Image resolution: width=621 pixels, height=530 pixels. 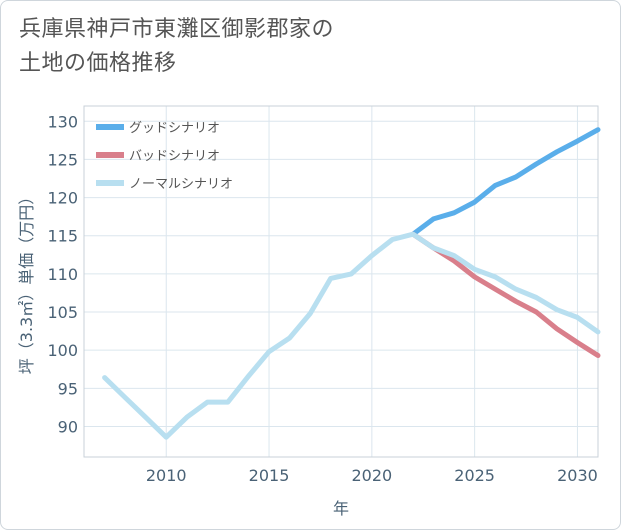 What do you see at coordinates (68, 426) in the screenshot?
I see `y-tick-label: 90` at bounding box center [68, 426].